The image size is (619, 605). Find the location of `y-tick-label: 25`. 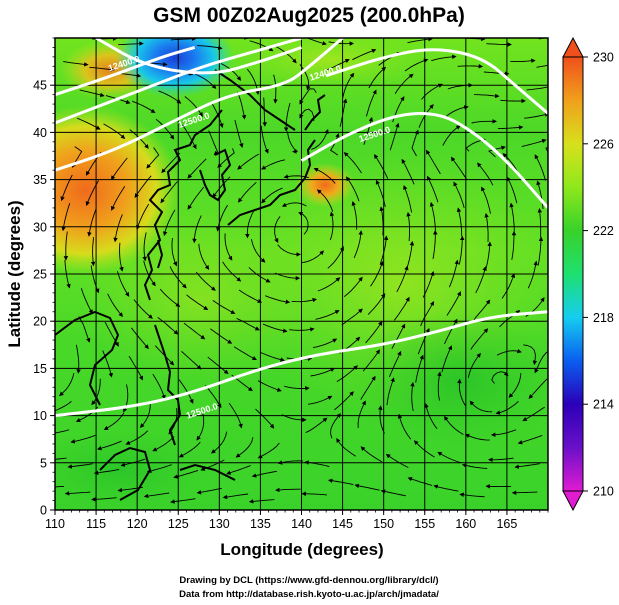

y-tick-label: 25 is located at coordinates (40, 275).